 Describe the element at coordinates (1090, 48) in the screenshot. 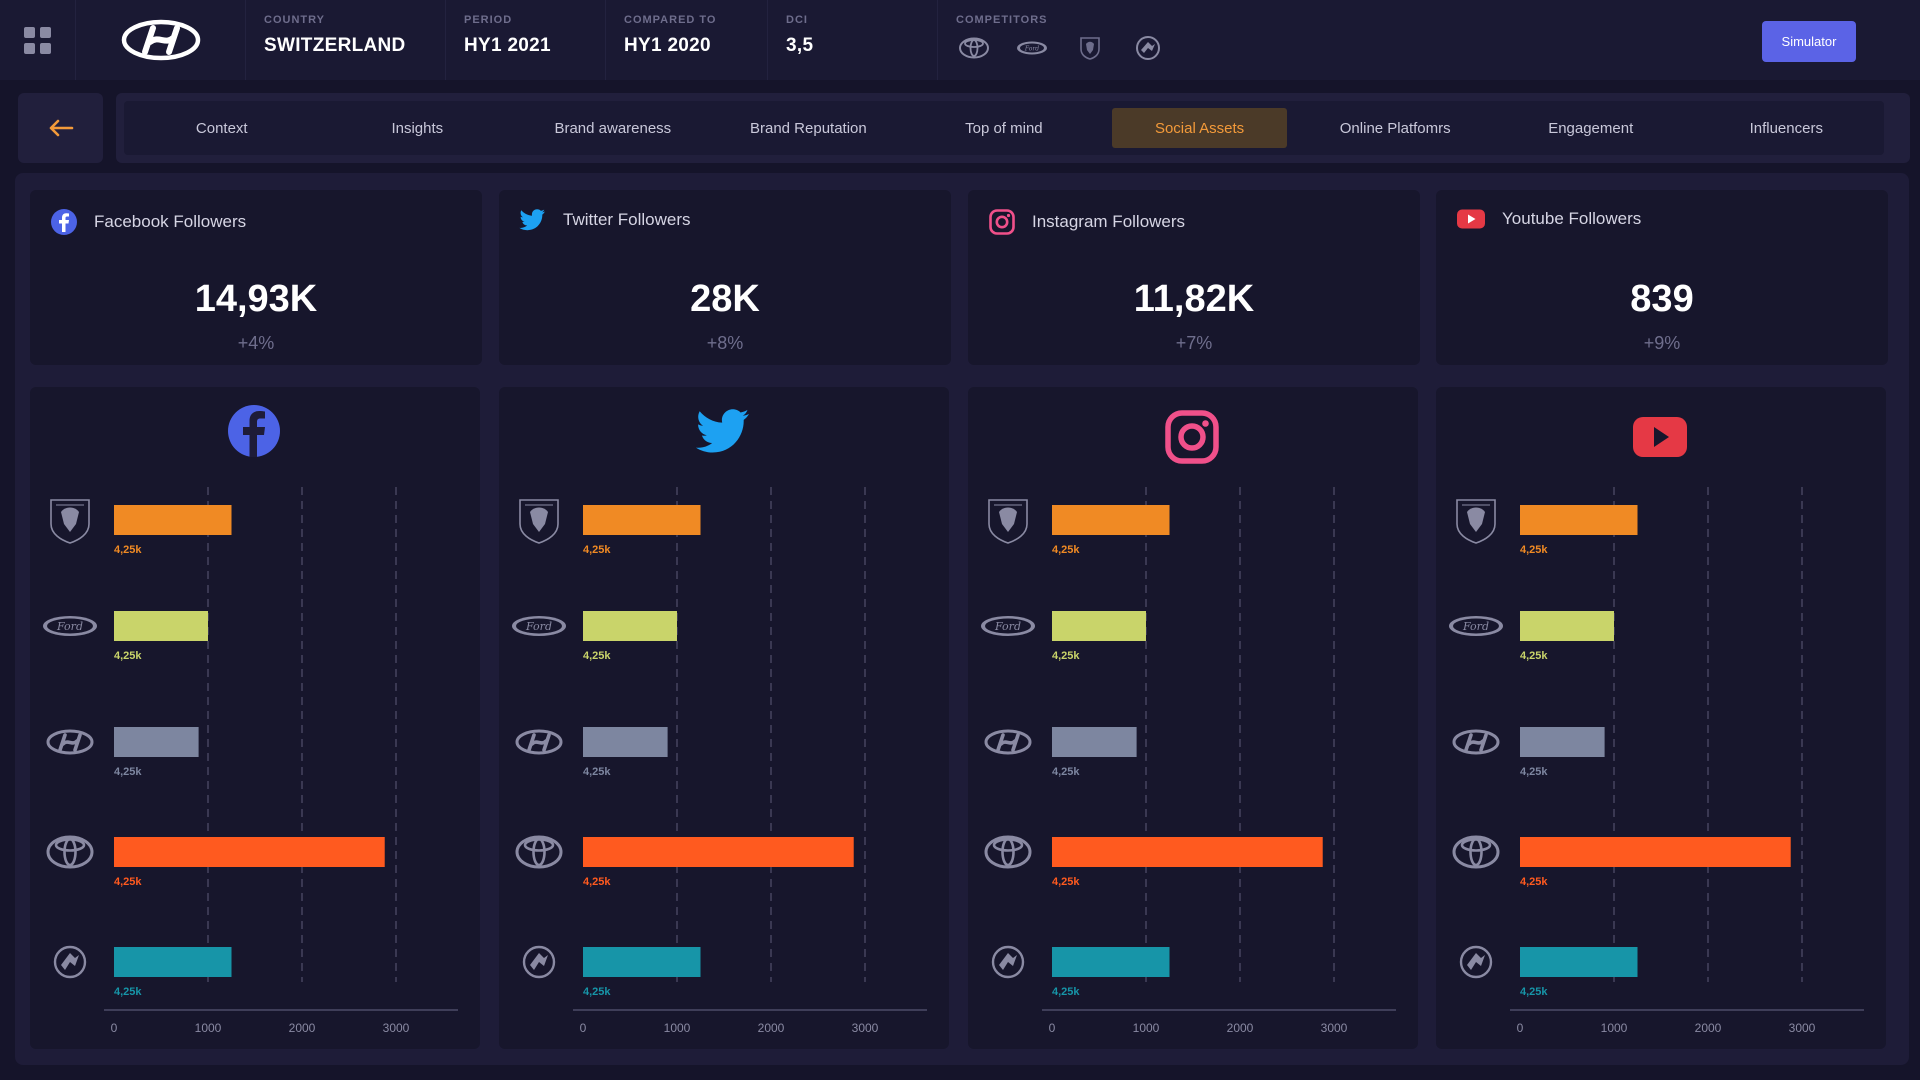

I see `competitor-peugeot-logo` at that location.